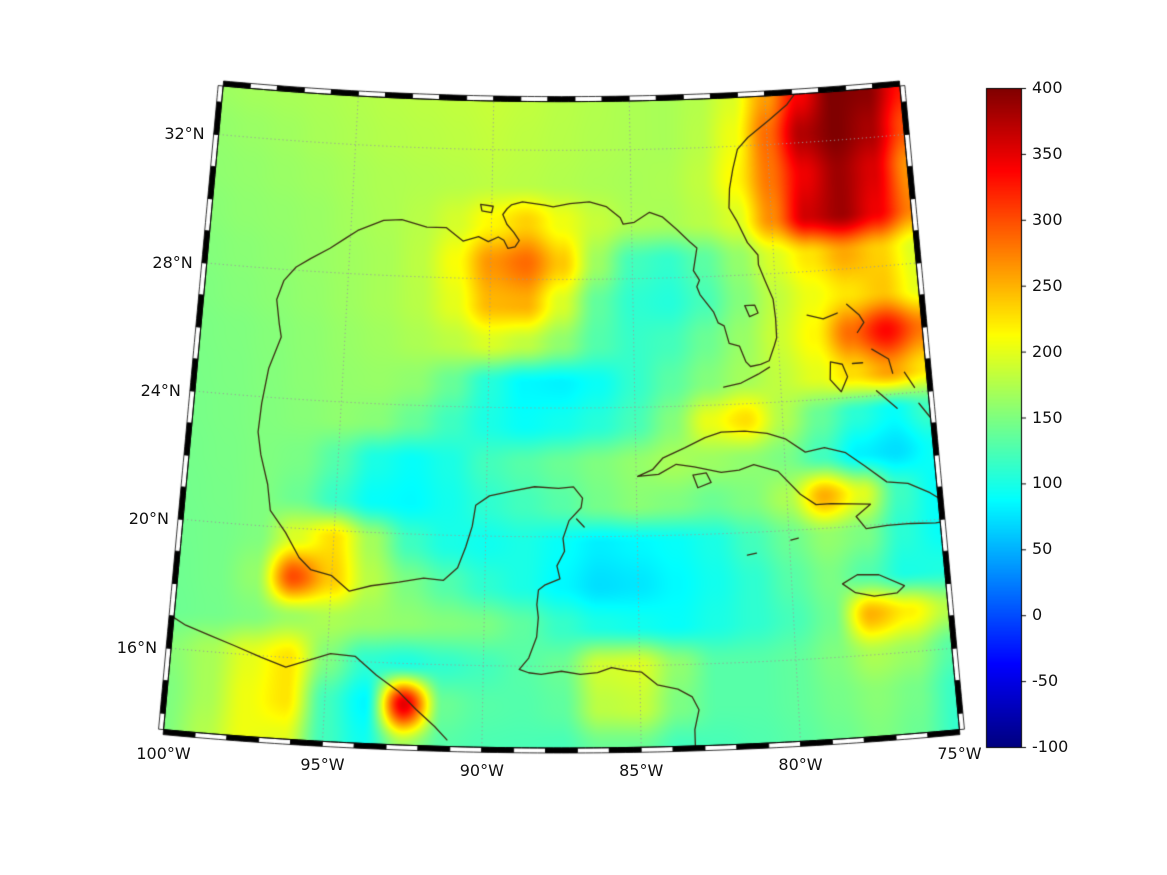  Describe the element at coordinates (160, 391) in the screenshot. I see `y-tick-label-24n: 24°N` at that location.